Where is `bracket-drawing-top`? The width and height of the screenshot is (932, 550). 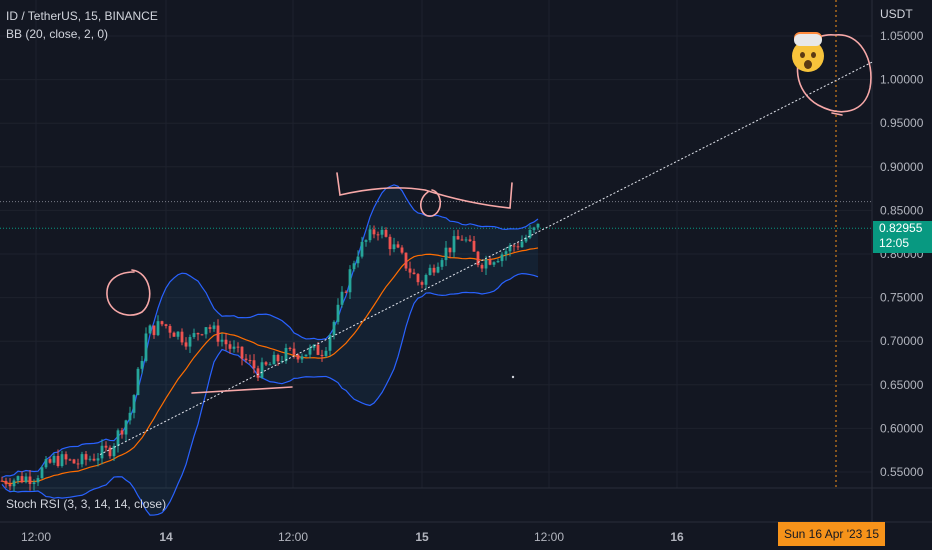 bracket-drawing-top is located at coordinates (424, 190).